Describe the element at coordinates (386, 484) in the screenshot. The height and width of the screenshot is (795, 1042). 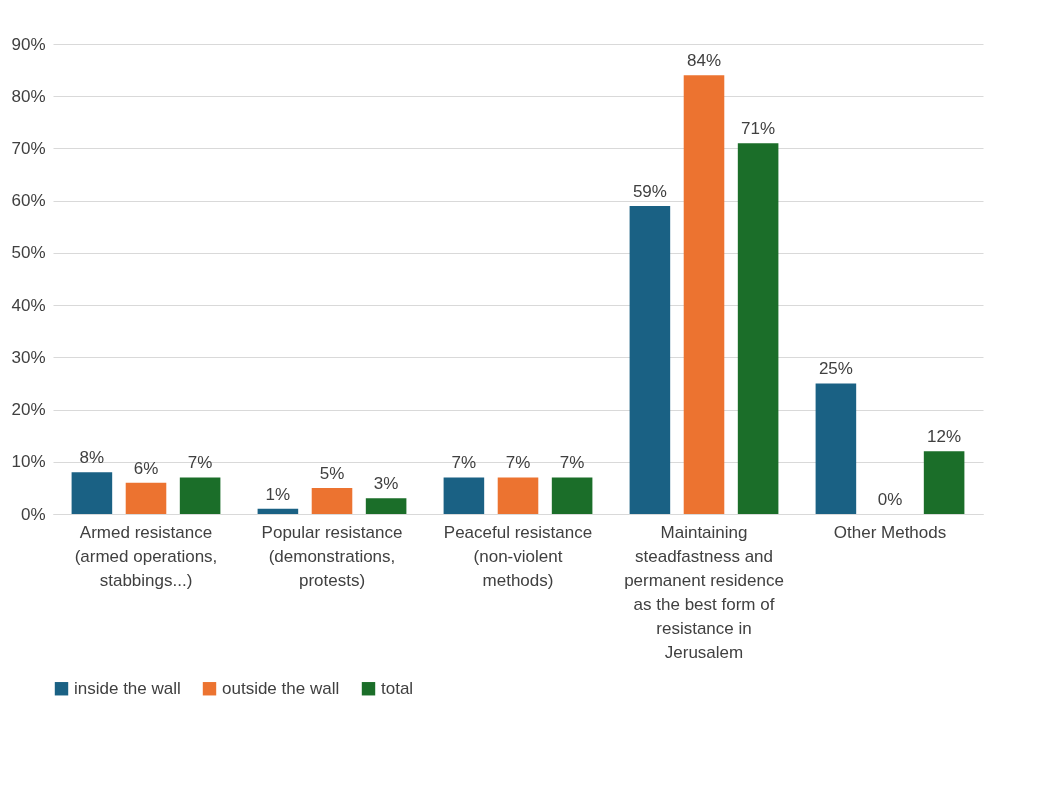
I see `data-label: 3%` at that location.